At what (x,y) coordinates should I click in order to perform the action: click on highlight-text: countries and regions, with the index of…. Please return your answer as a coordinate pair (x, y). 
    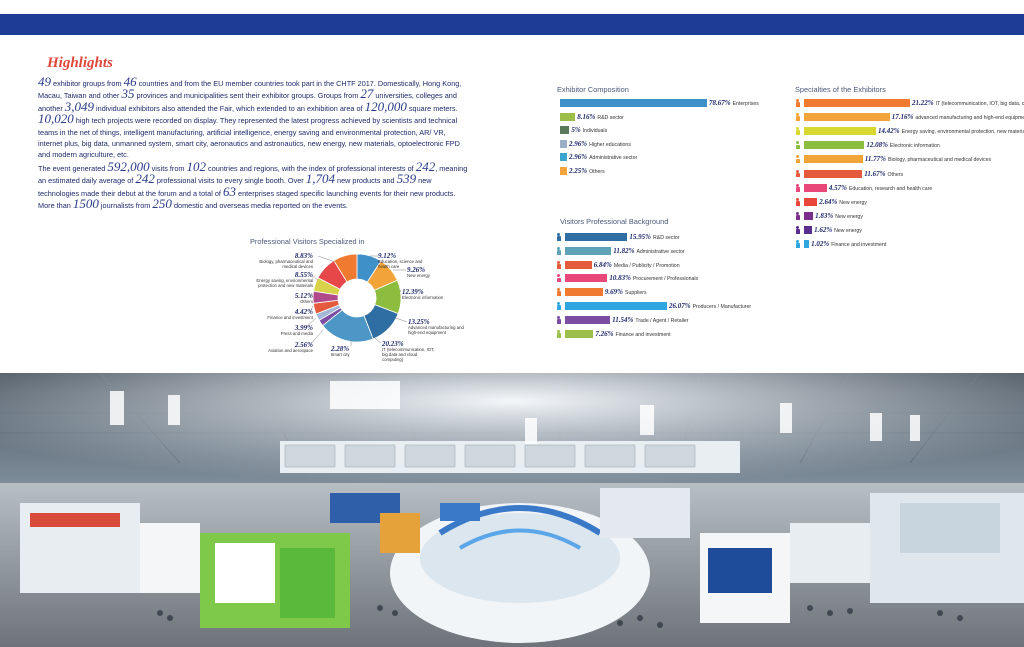
    Looking at the image, I should click on (311, 168).